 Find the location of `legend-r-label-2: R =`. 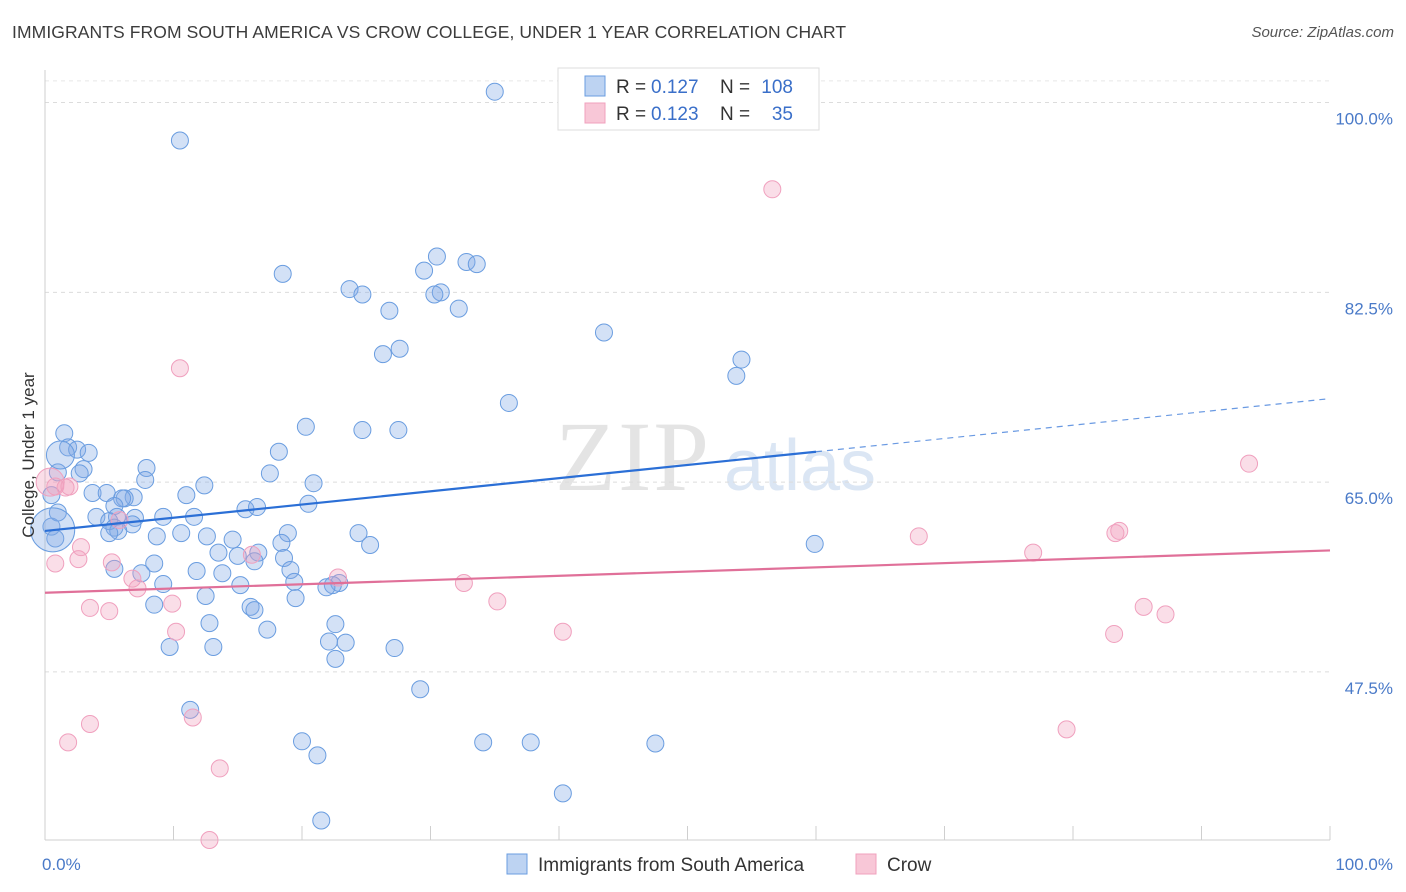

legend-r-label-2: R = is located at coordinates (631, 114).